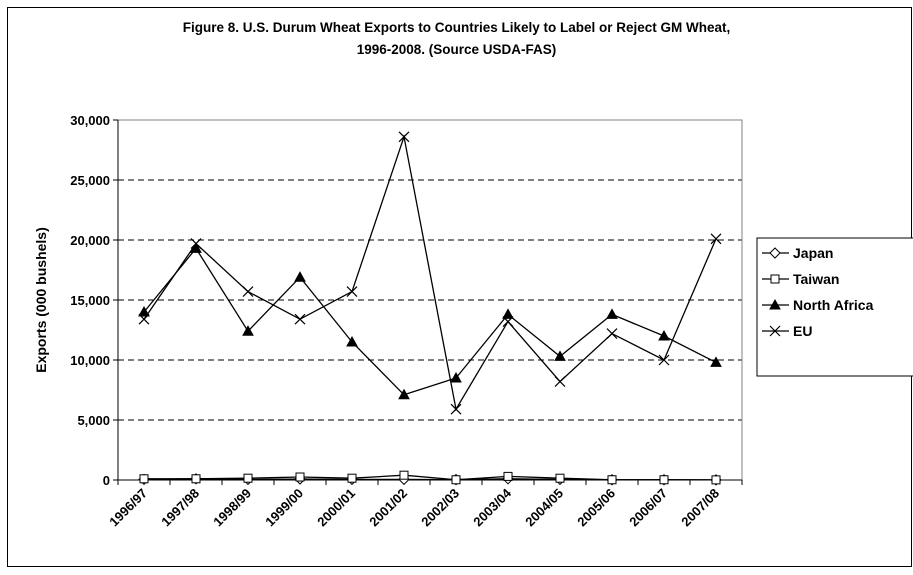  I want to click on x-tick-label: 2005/06, so click(596, 508).